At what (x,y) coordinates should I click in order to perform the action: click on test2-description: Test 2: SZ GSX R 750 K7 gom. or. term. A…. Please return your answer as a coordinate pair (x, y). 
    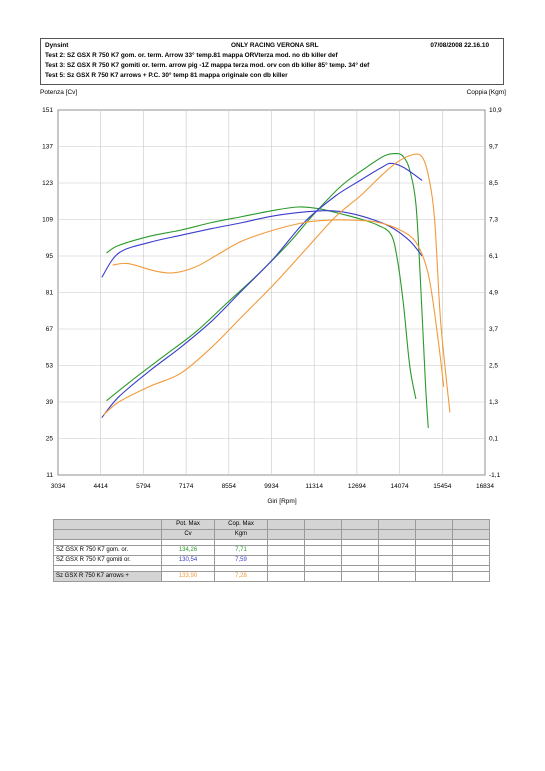
    Looking at the image, I should click on (191, 55).